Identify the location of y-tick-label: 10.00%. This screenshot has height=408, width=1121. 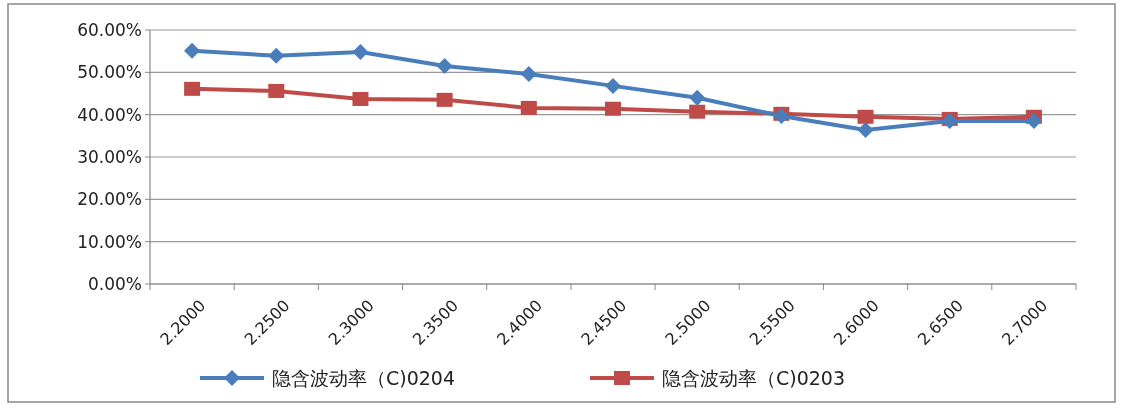
(109, 241).